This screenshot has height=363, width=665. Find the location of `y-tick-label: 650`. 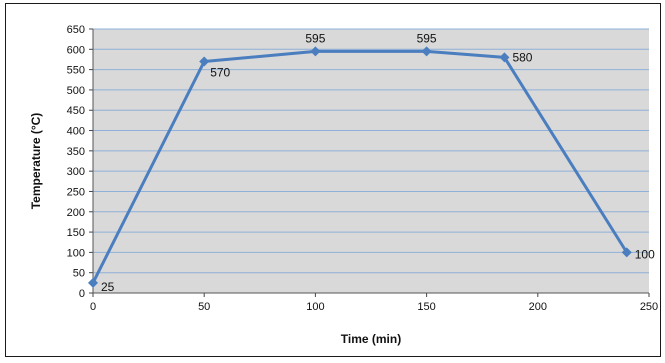

y-tick-label: 650 is located at coordinates (76, 30).